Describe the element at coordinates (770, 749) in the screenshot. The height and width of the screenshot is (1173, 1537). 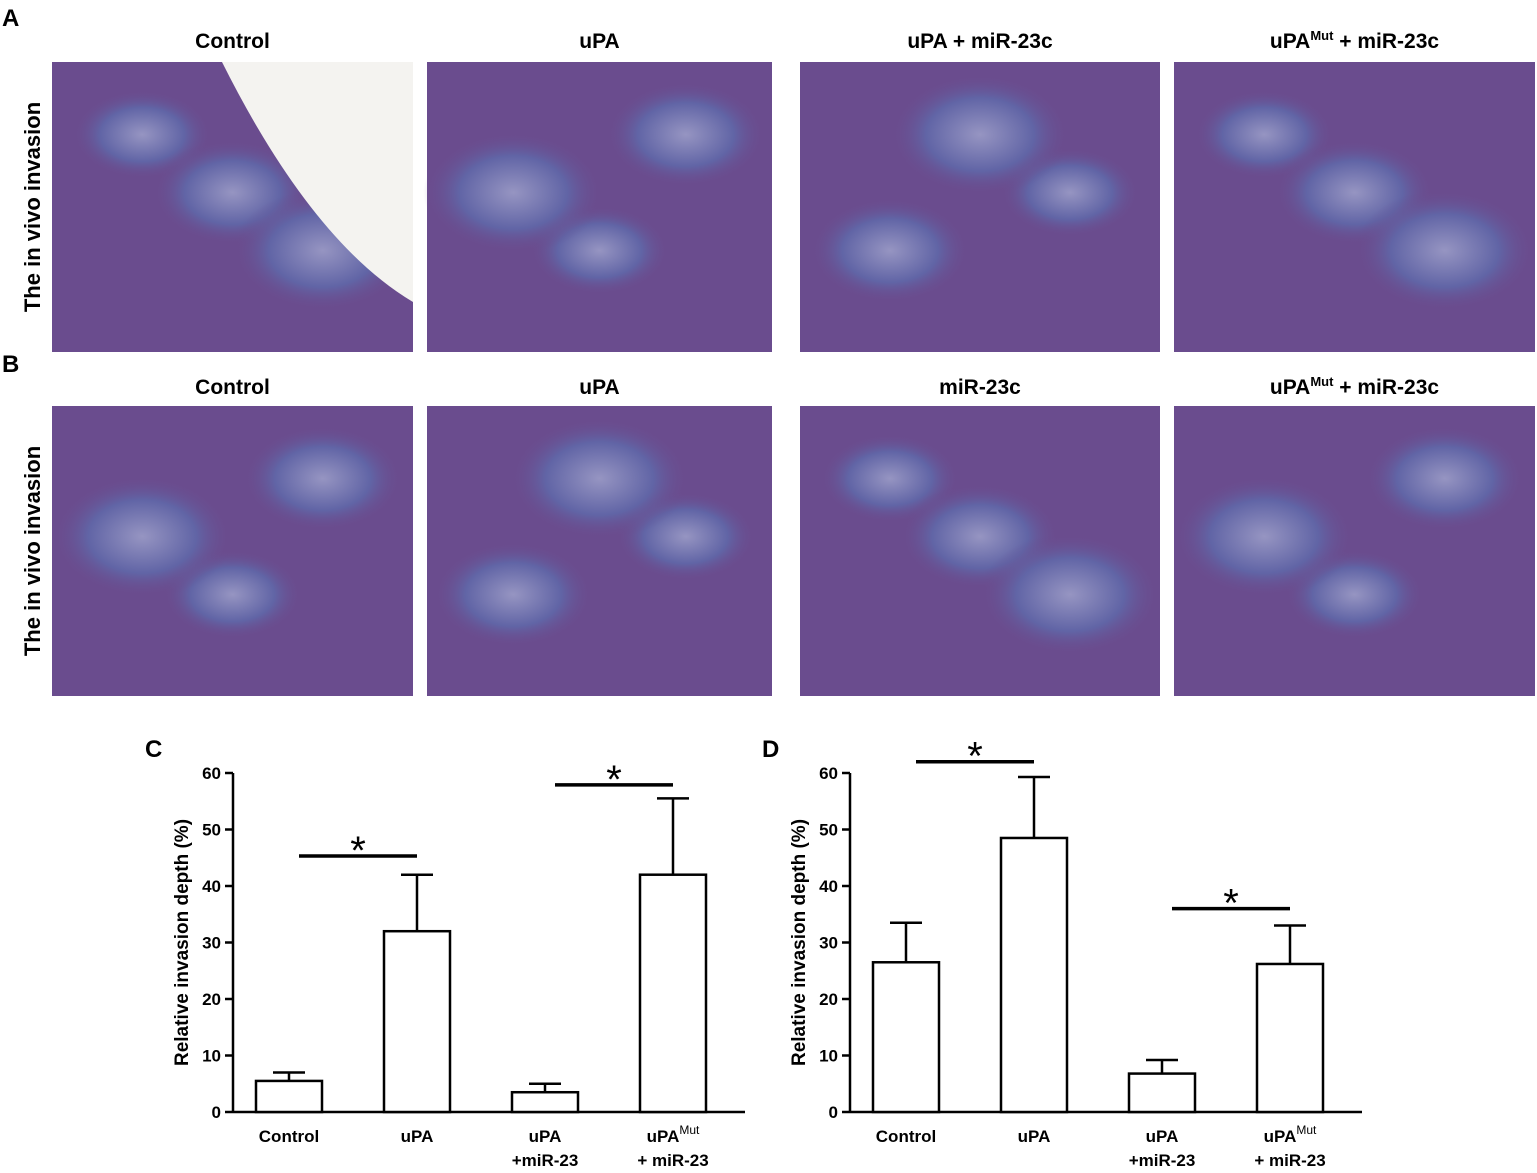
I see `chart-letter: D` at that location.